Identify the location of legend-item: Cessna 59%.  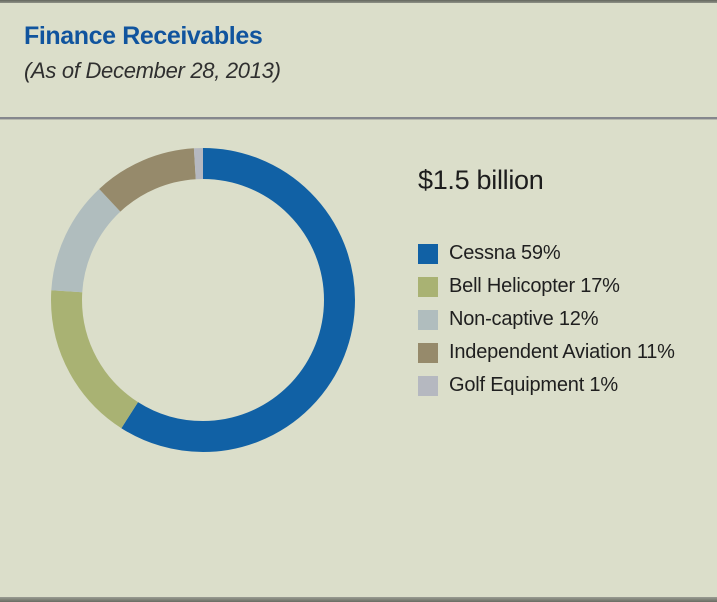
(563, 253).